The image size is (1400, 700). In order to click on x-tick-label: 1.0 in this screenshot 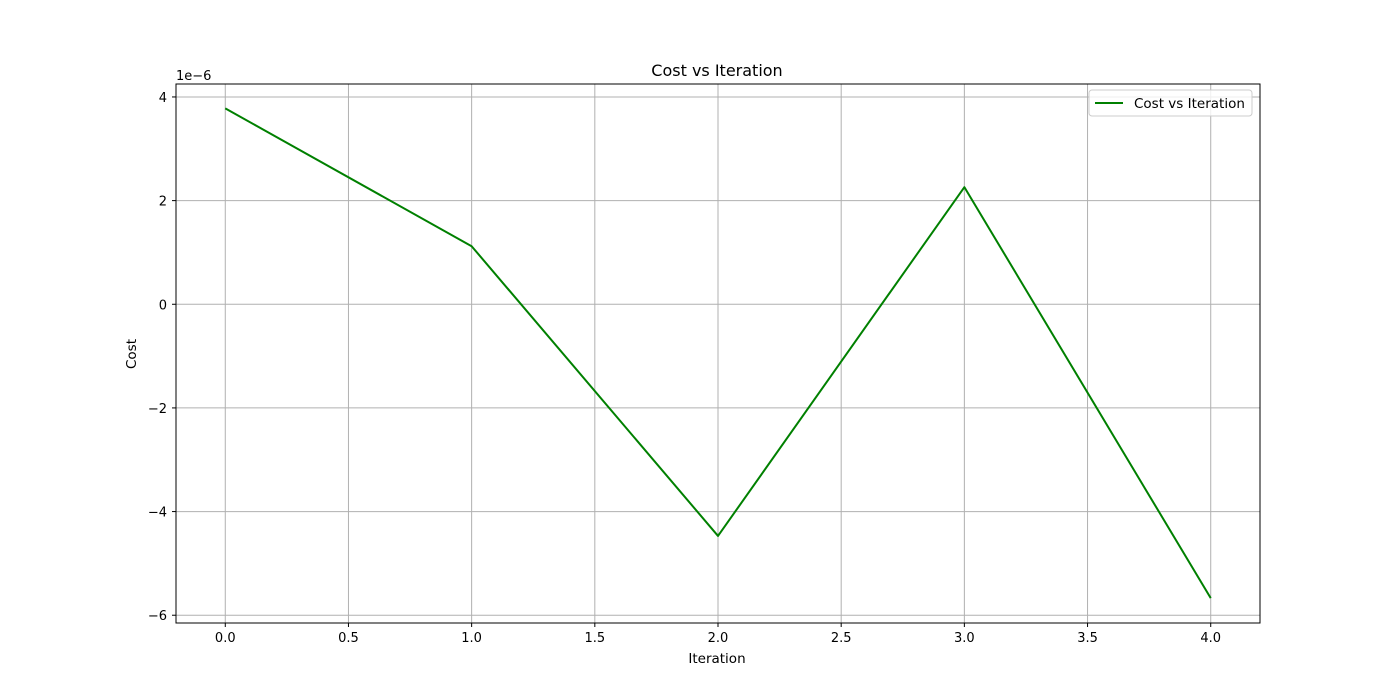, I will do `click(471, 638)`.